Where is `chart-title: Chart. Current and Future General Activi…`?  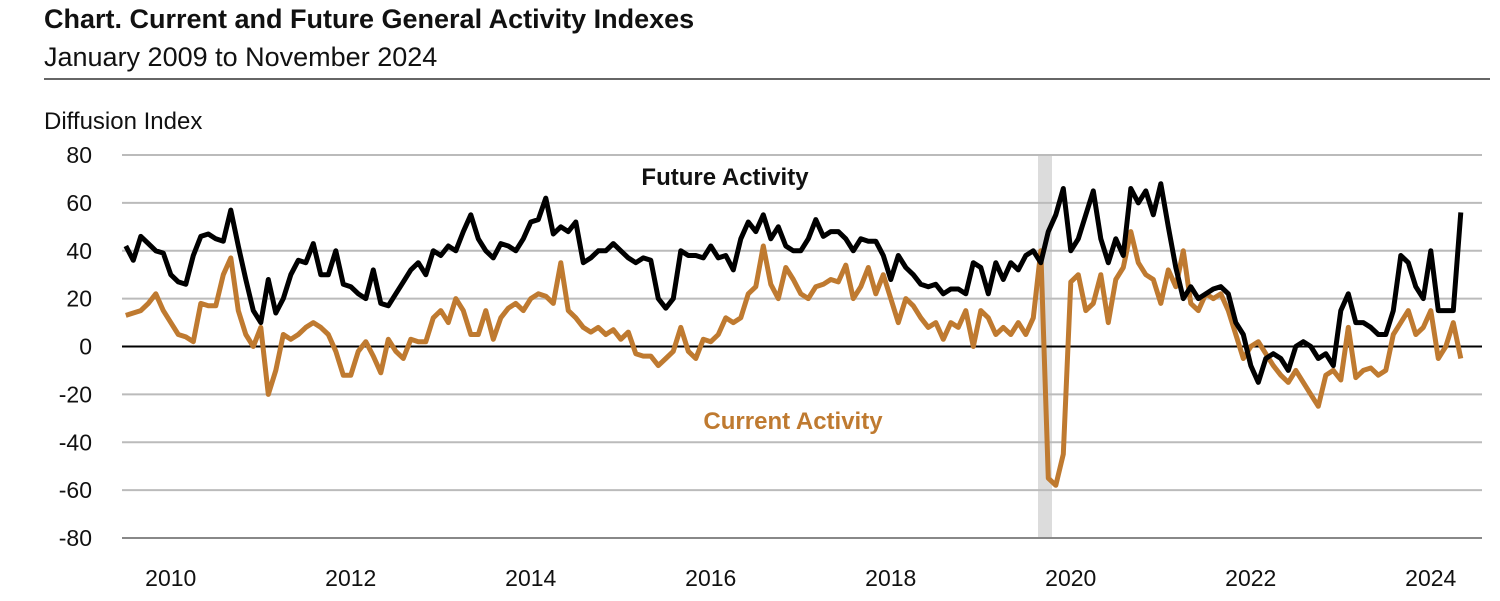
chart-title: Chart. Current and Future General Activi… is located at coordinates (369, 19).